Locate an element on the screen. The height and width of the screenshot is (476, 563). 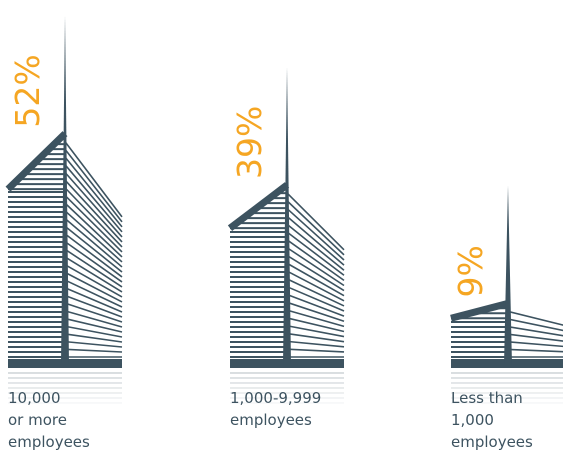
value-label: 52% is located at coordinates (27, 90).